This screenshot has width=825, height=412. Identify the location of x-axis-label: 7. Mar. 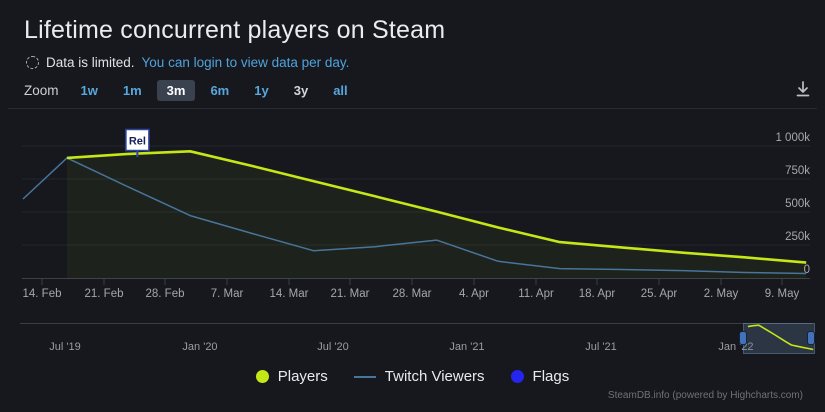
(227, 294).